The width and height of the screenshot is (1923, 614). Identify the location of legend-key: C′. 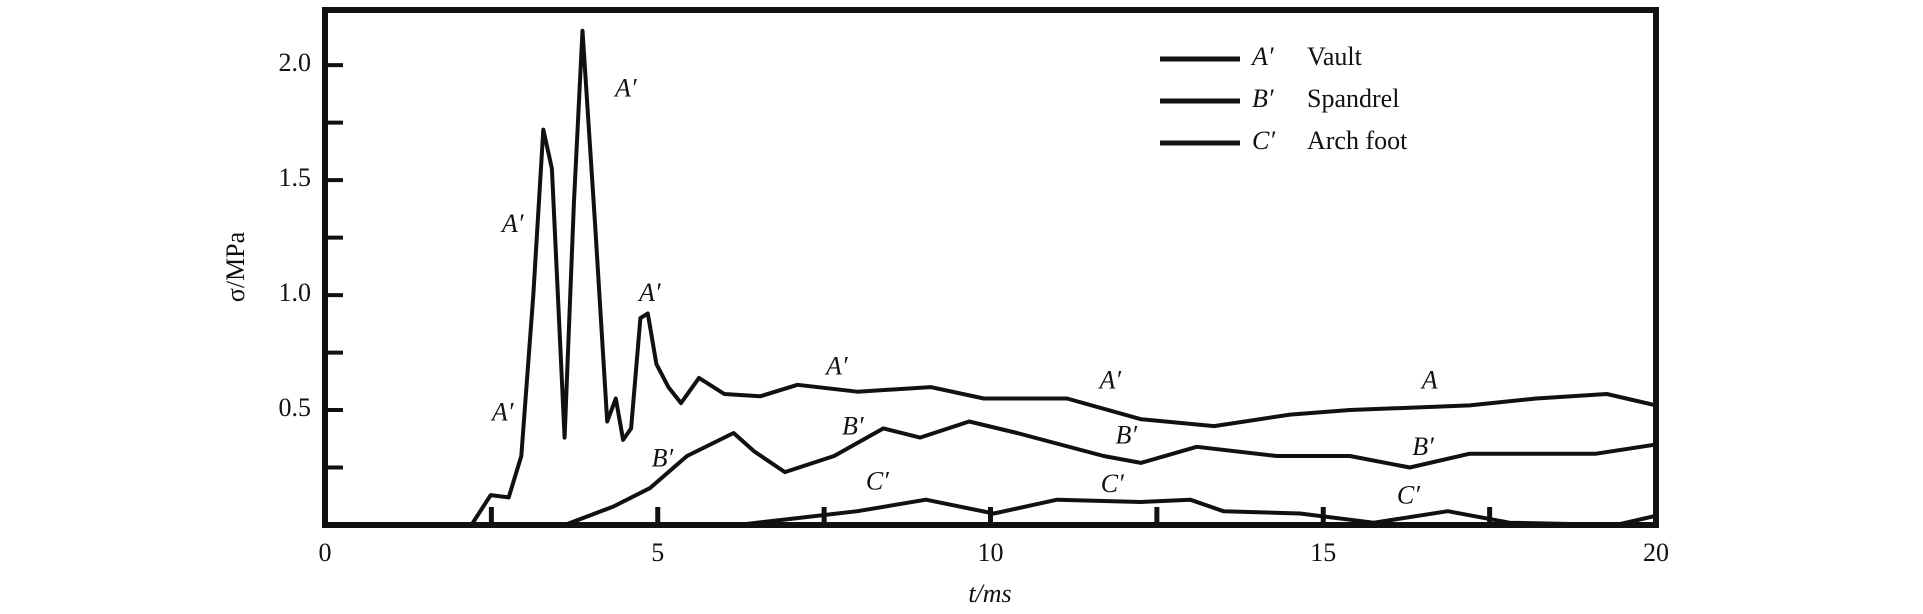
(1263, 140).